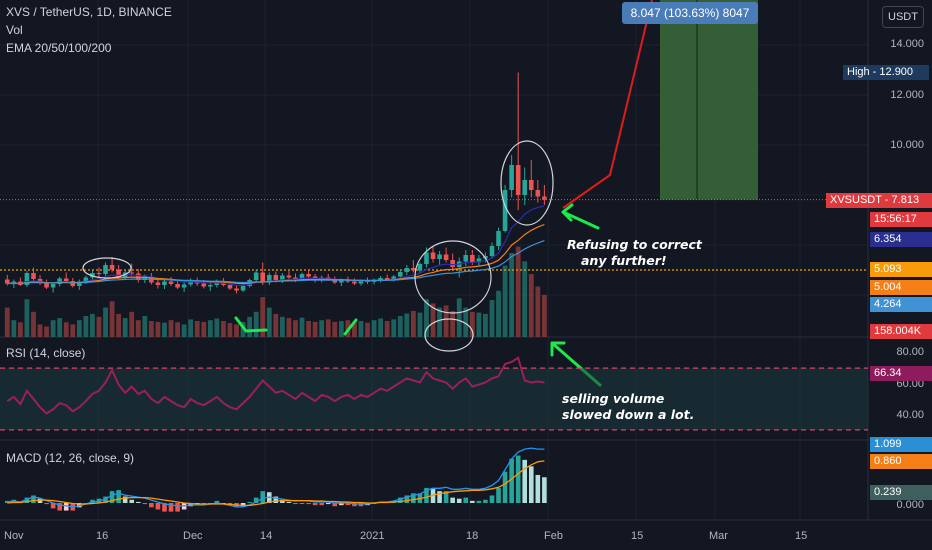  I want to click on macd-label: MACD (12, 26, close, 9), so click(70, 458).